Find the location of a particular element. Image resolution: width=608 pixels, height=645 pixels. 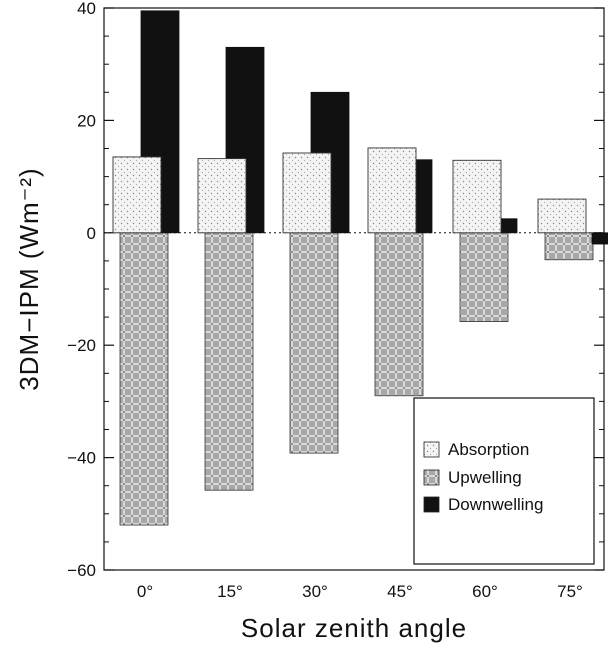

y-tick-label: 40 is located at coordinates (86, 9).